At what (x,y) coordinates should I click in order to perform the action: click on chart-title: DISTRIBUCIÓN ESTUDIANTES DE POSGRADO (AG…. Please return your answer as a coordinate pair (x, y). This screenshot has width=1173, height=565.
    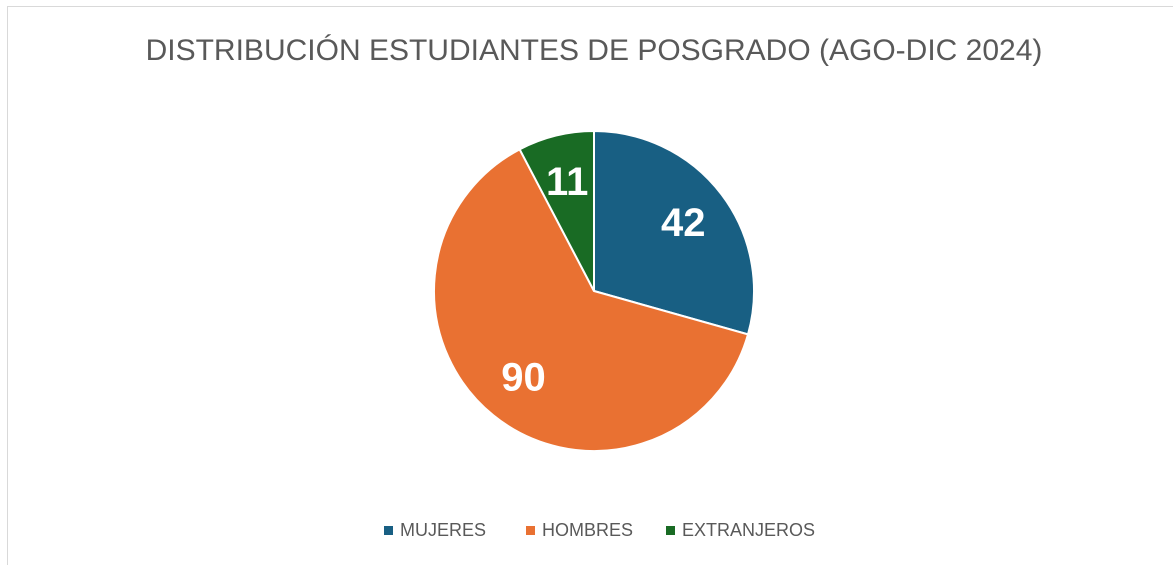
    Looking at the image, I should click on (594, 50).